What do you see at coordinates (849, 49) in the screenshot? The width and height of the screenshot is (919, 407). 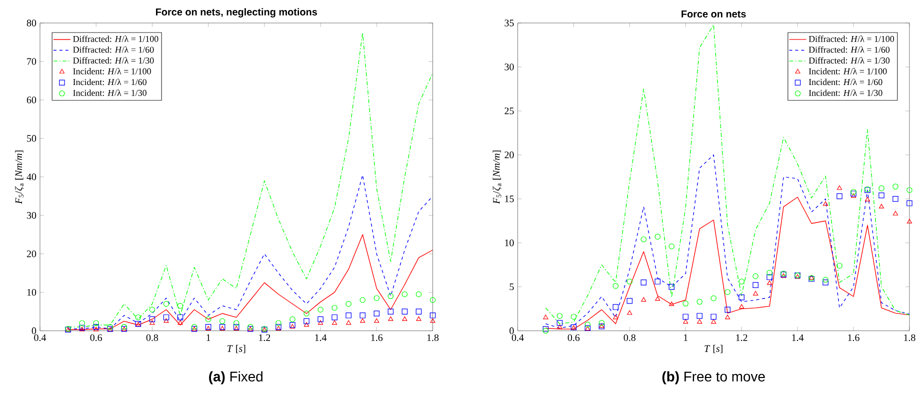 I see `legend-label: Diffracted: H/λ = 1/60` at bounding box center [849, 49].